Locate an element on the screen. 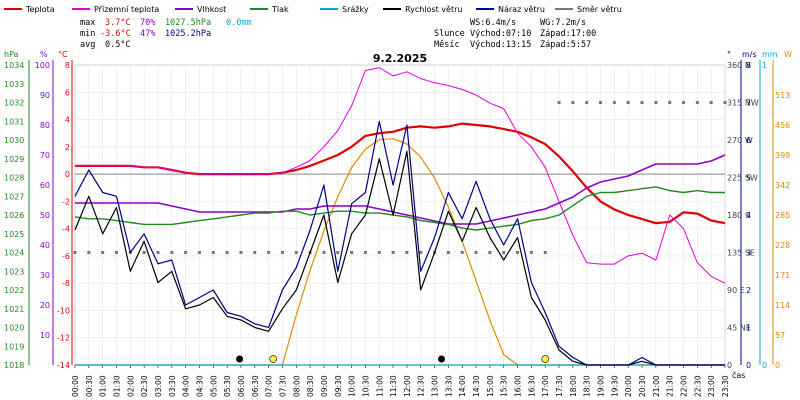 Image resolution: width=800 pixels, height=400 pixels. hum-tick-label: 50 is located at coordinates (45, 215).